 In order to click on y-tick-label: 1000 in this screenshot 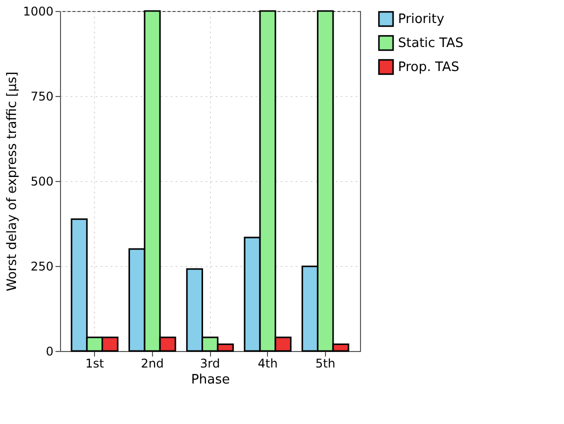, I will do `click(38, 11)`.